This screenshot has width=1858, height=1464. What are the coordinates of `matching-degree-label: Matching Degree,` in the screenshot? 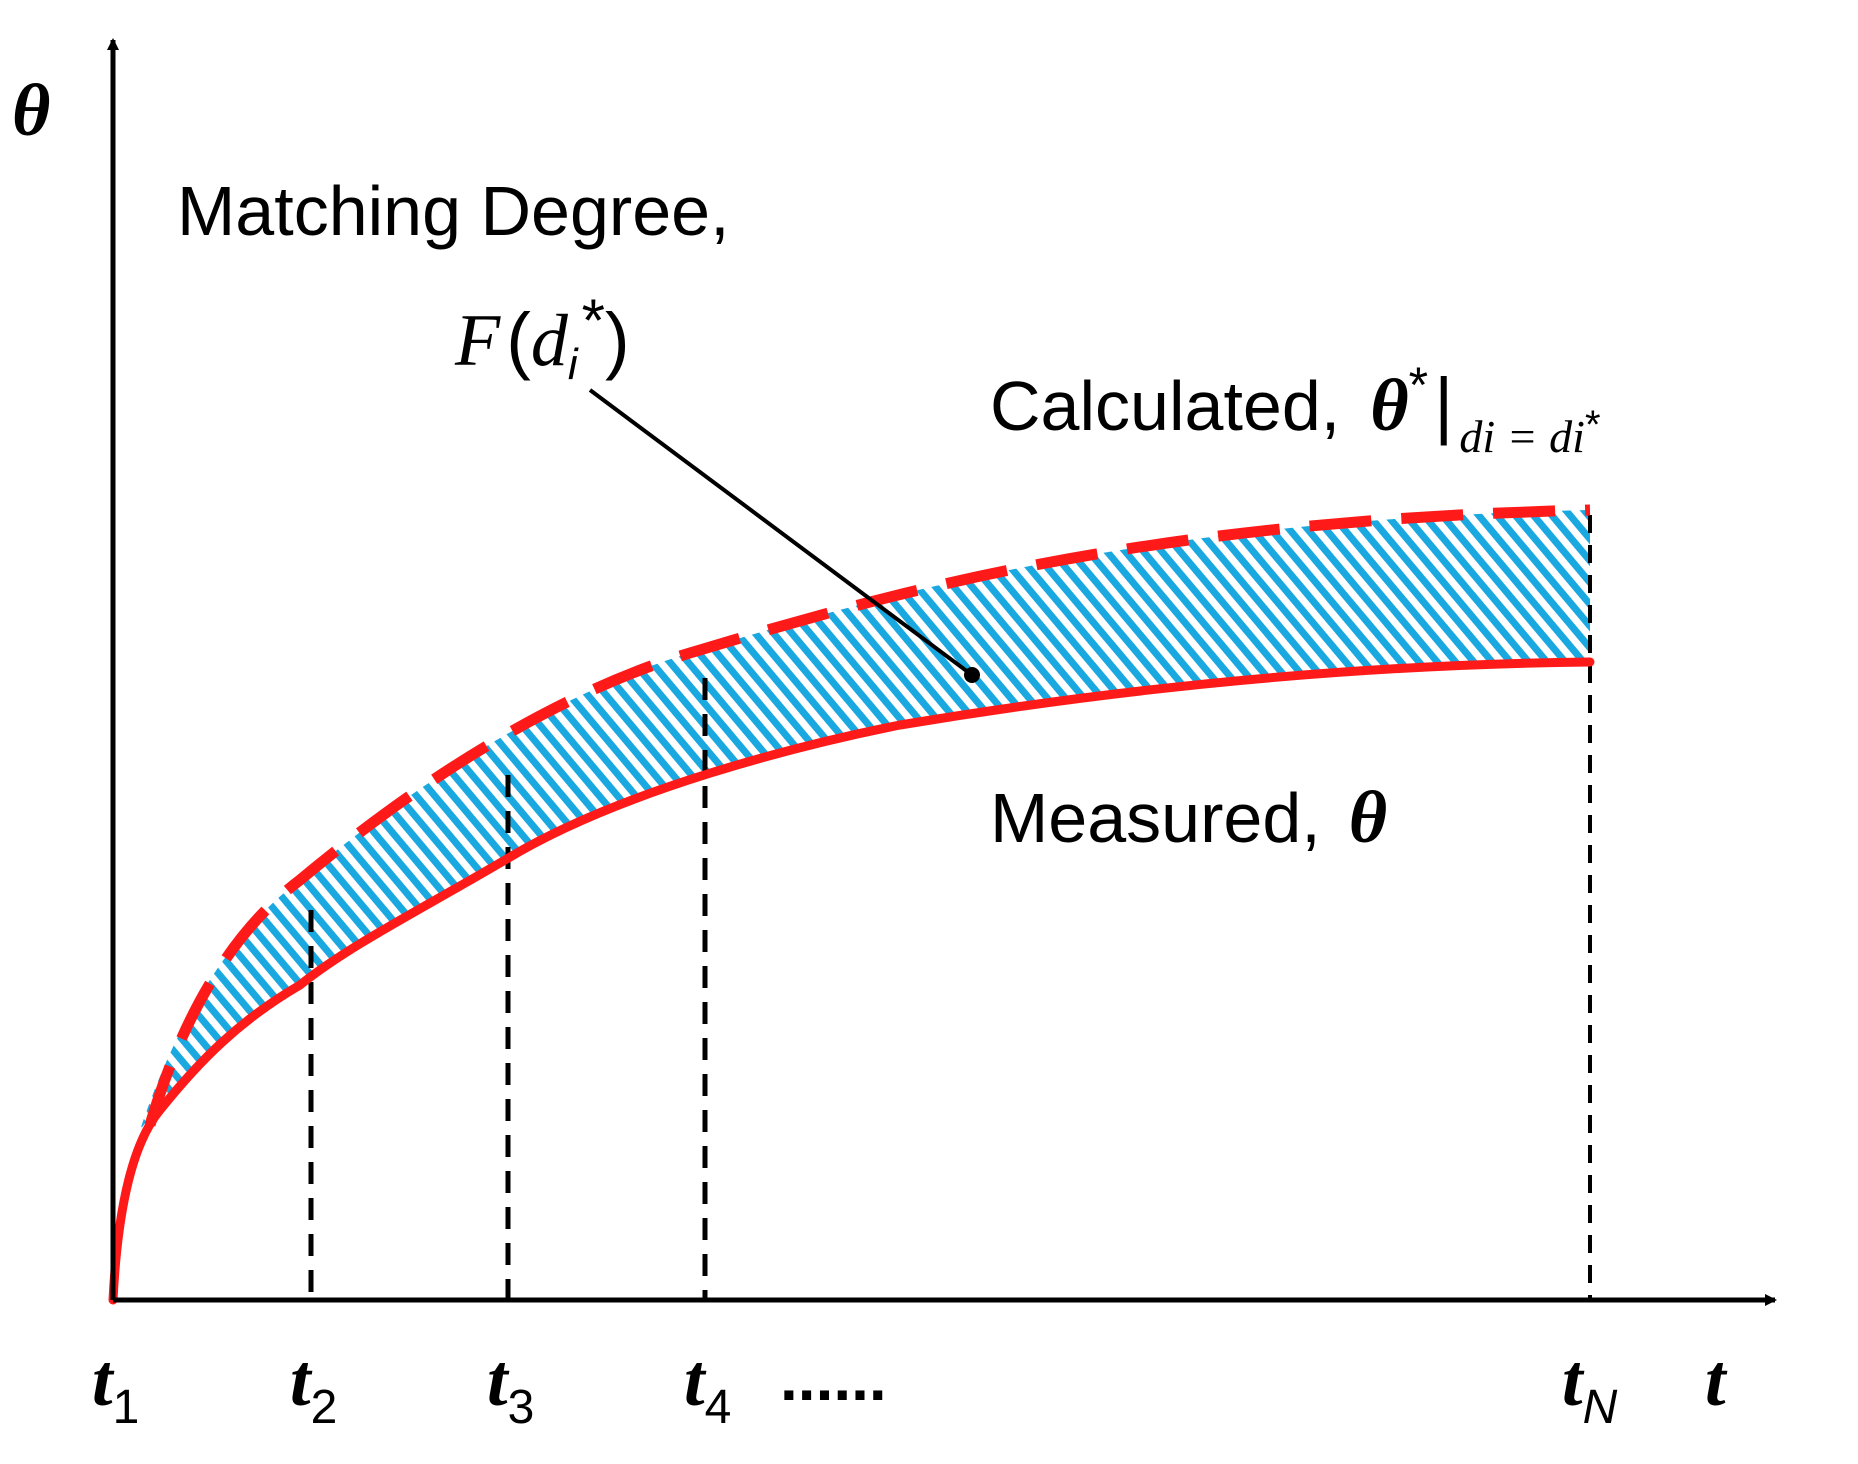 It's located at (453, 211).